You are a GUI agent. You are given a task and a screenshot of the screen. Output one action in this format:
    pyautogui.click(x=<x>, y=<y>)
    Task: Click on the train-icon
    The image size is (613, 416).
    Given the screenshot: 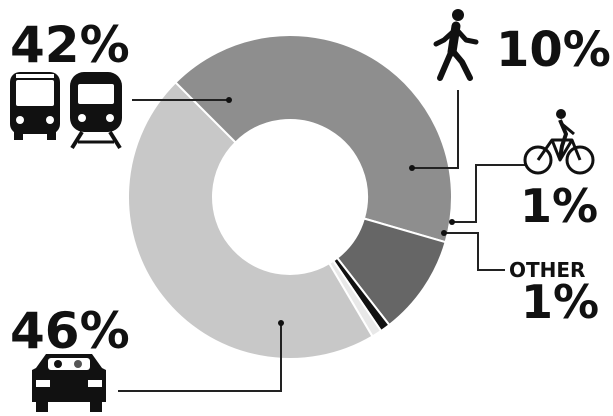 What is the action you would take?
    pyautogui.click(x=96, y=111)
    